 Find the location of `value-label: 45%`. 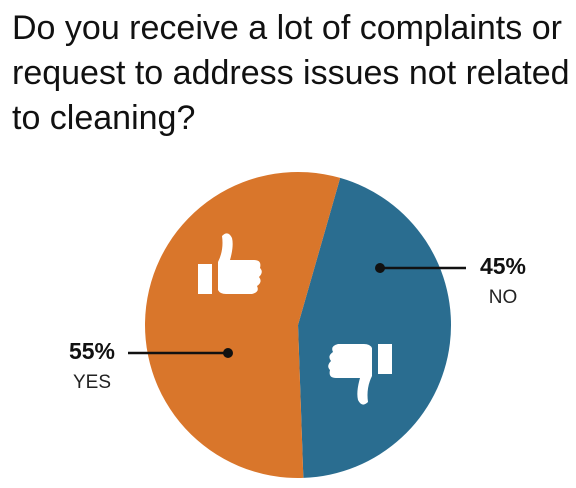

value-label: 45% is located at coordinates (503, 266).